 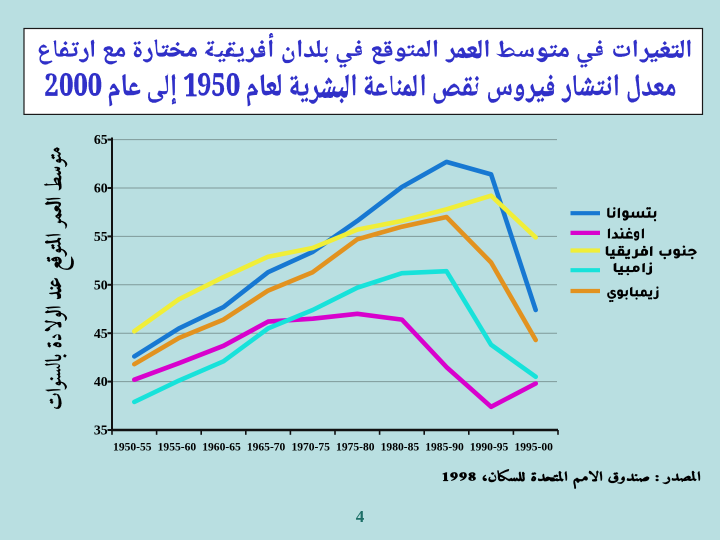 I want to click on svg-text: 40, so click(x=101, y=381).